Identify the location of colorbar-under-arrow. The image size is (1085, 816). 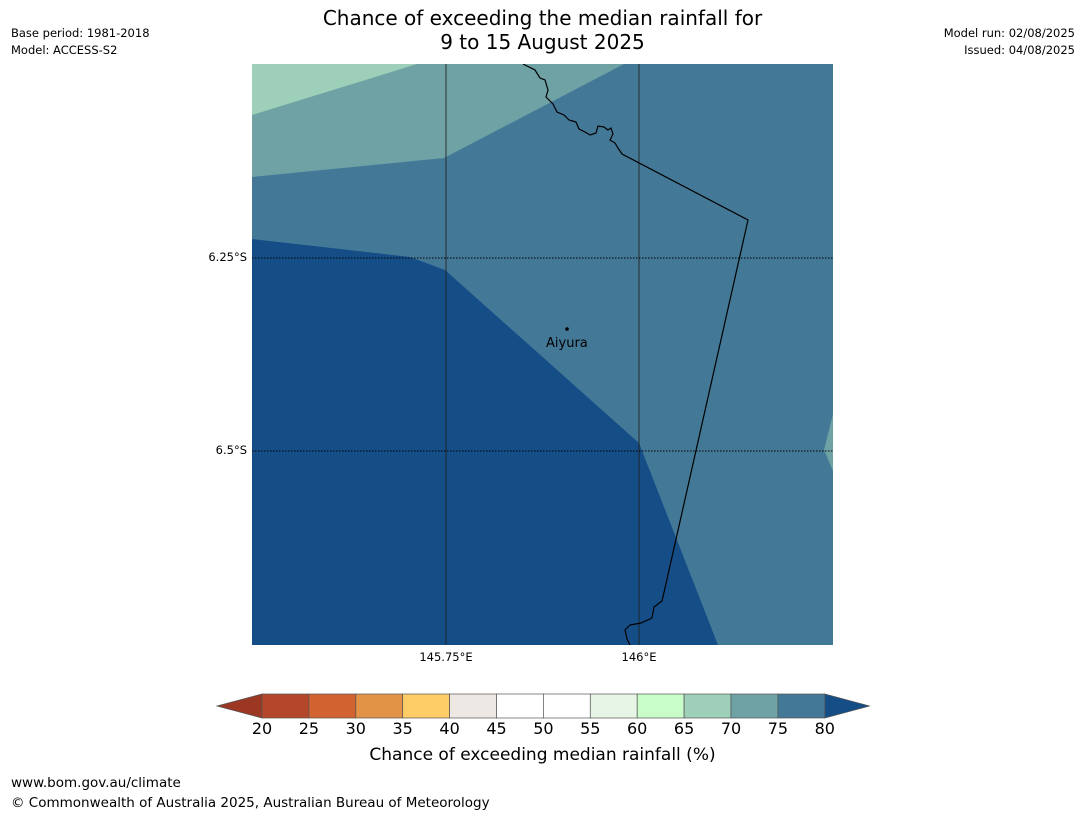
(239, 706).